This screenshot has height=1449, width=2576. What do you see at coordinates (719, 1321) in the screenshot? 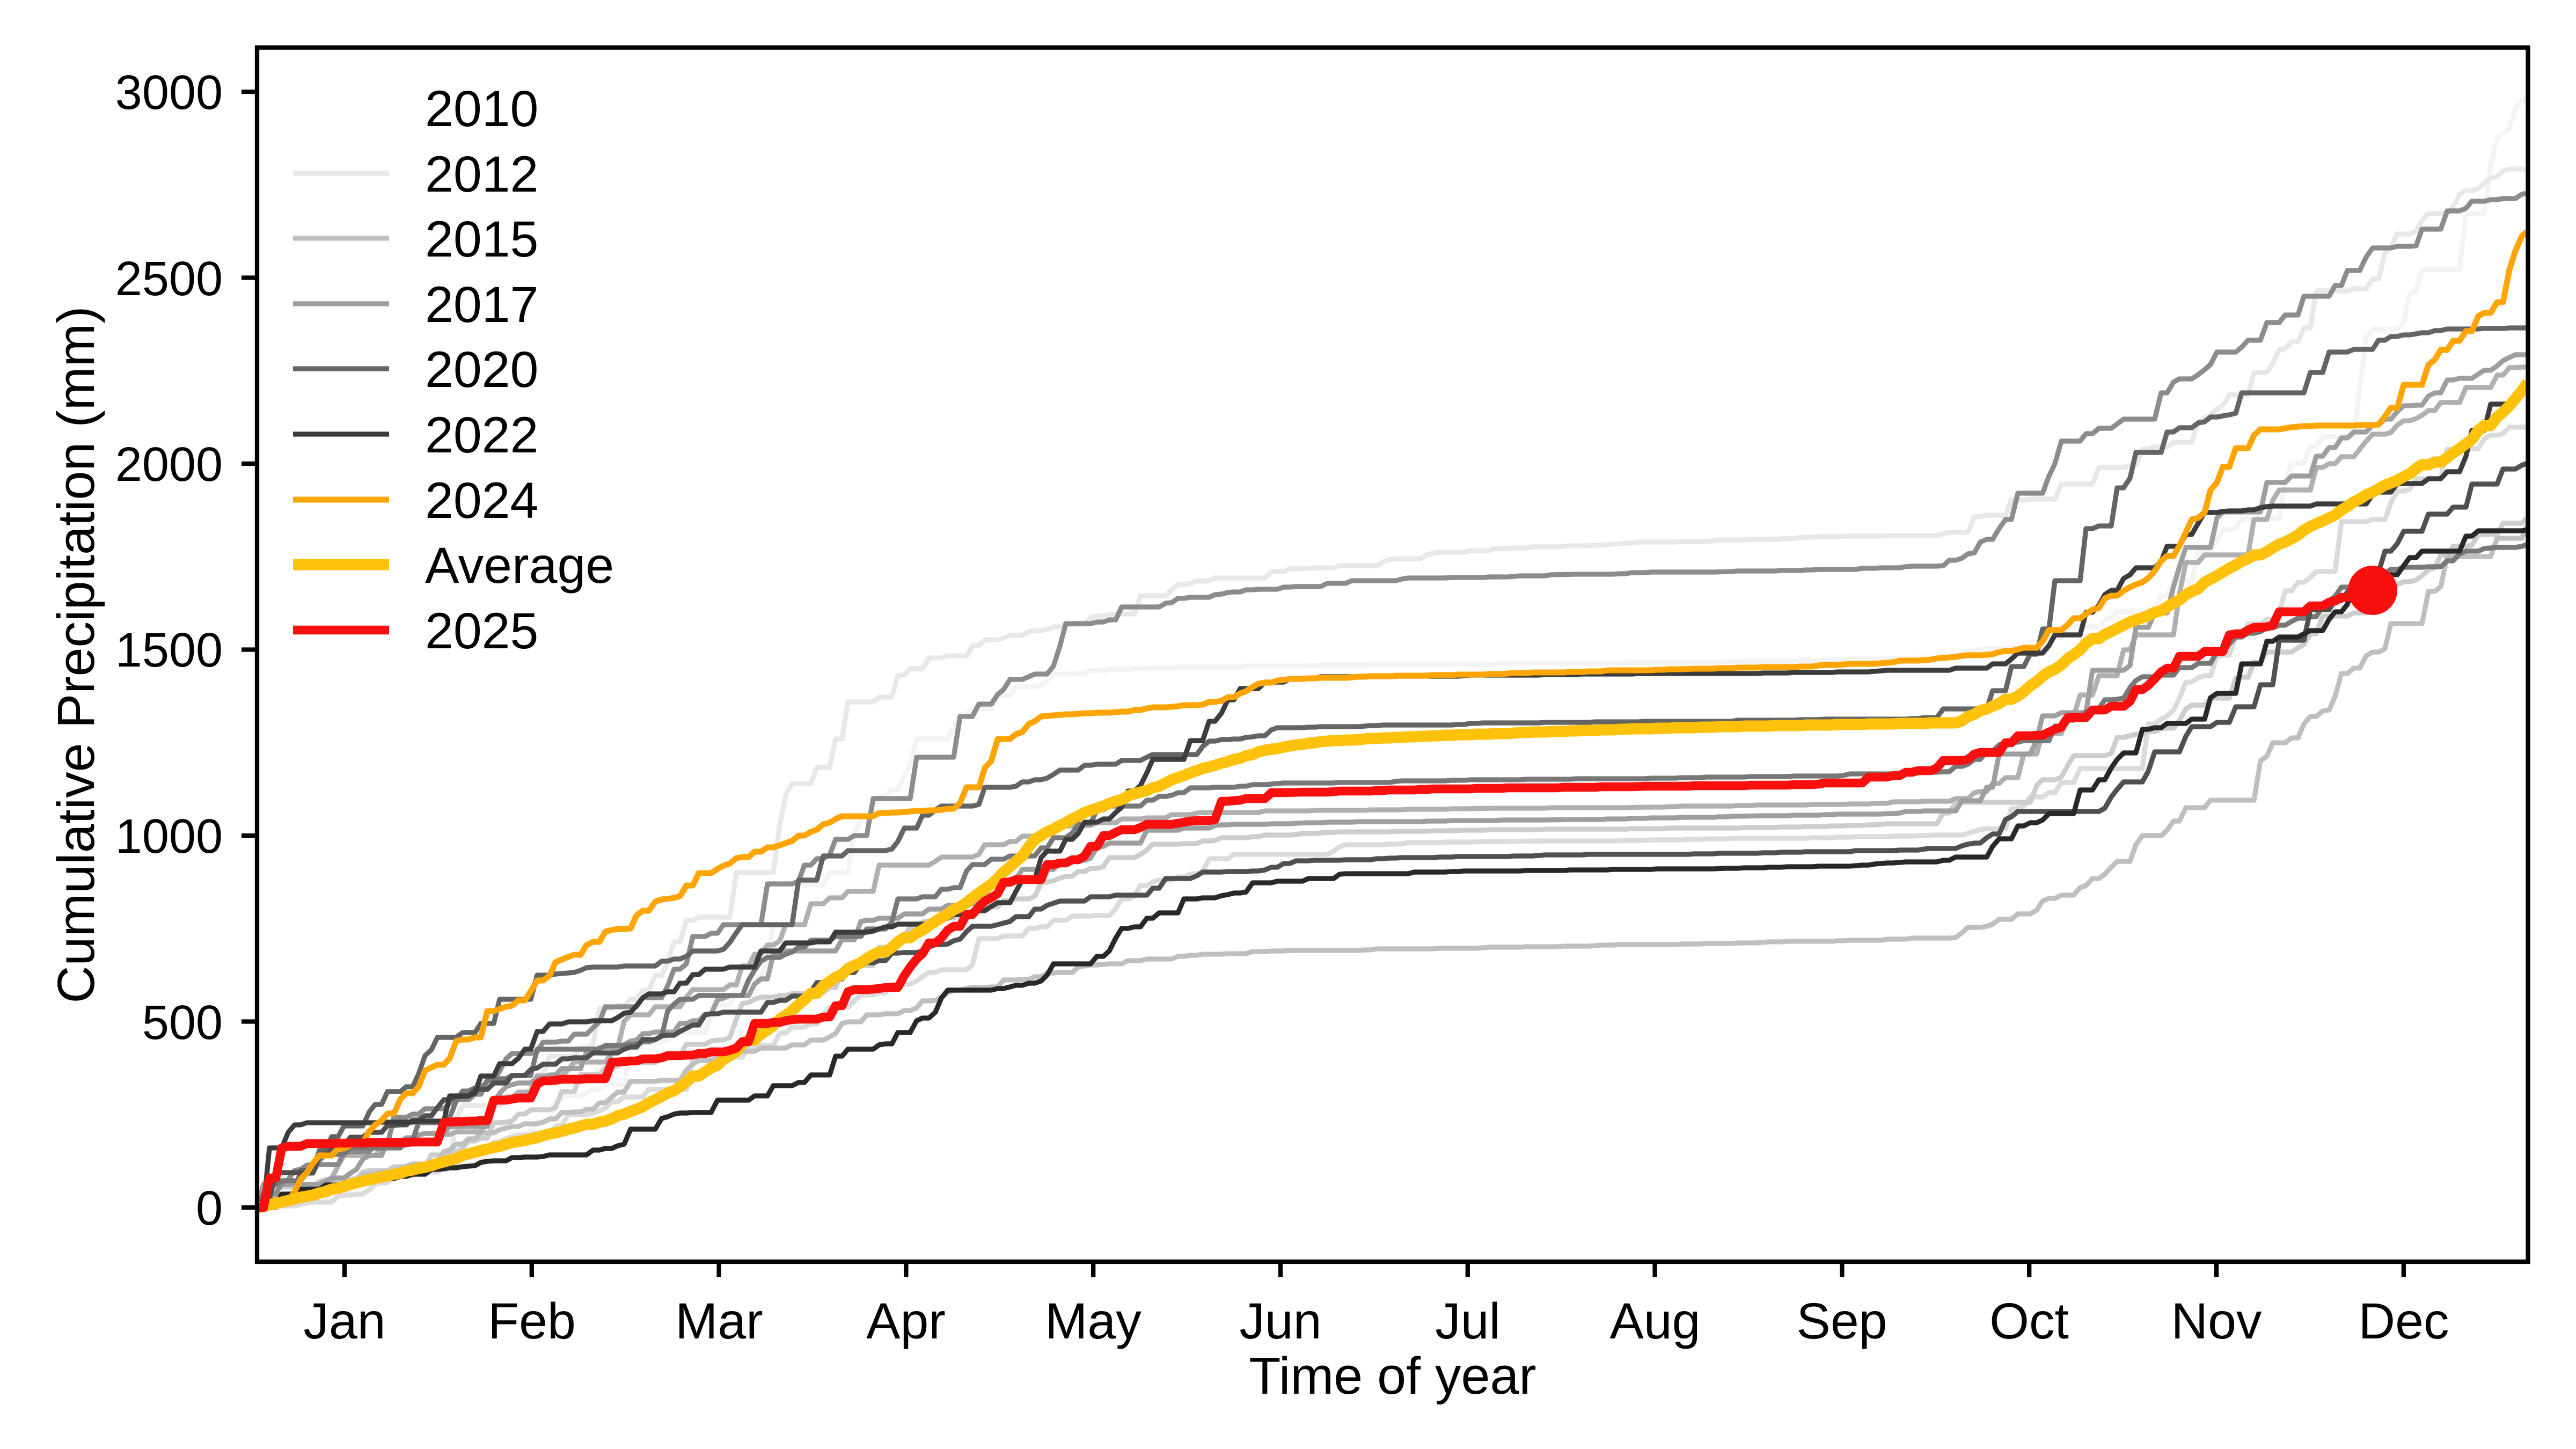
I see `svg-text: Mar` at bounding box center [719, 1321].